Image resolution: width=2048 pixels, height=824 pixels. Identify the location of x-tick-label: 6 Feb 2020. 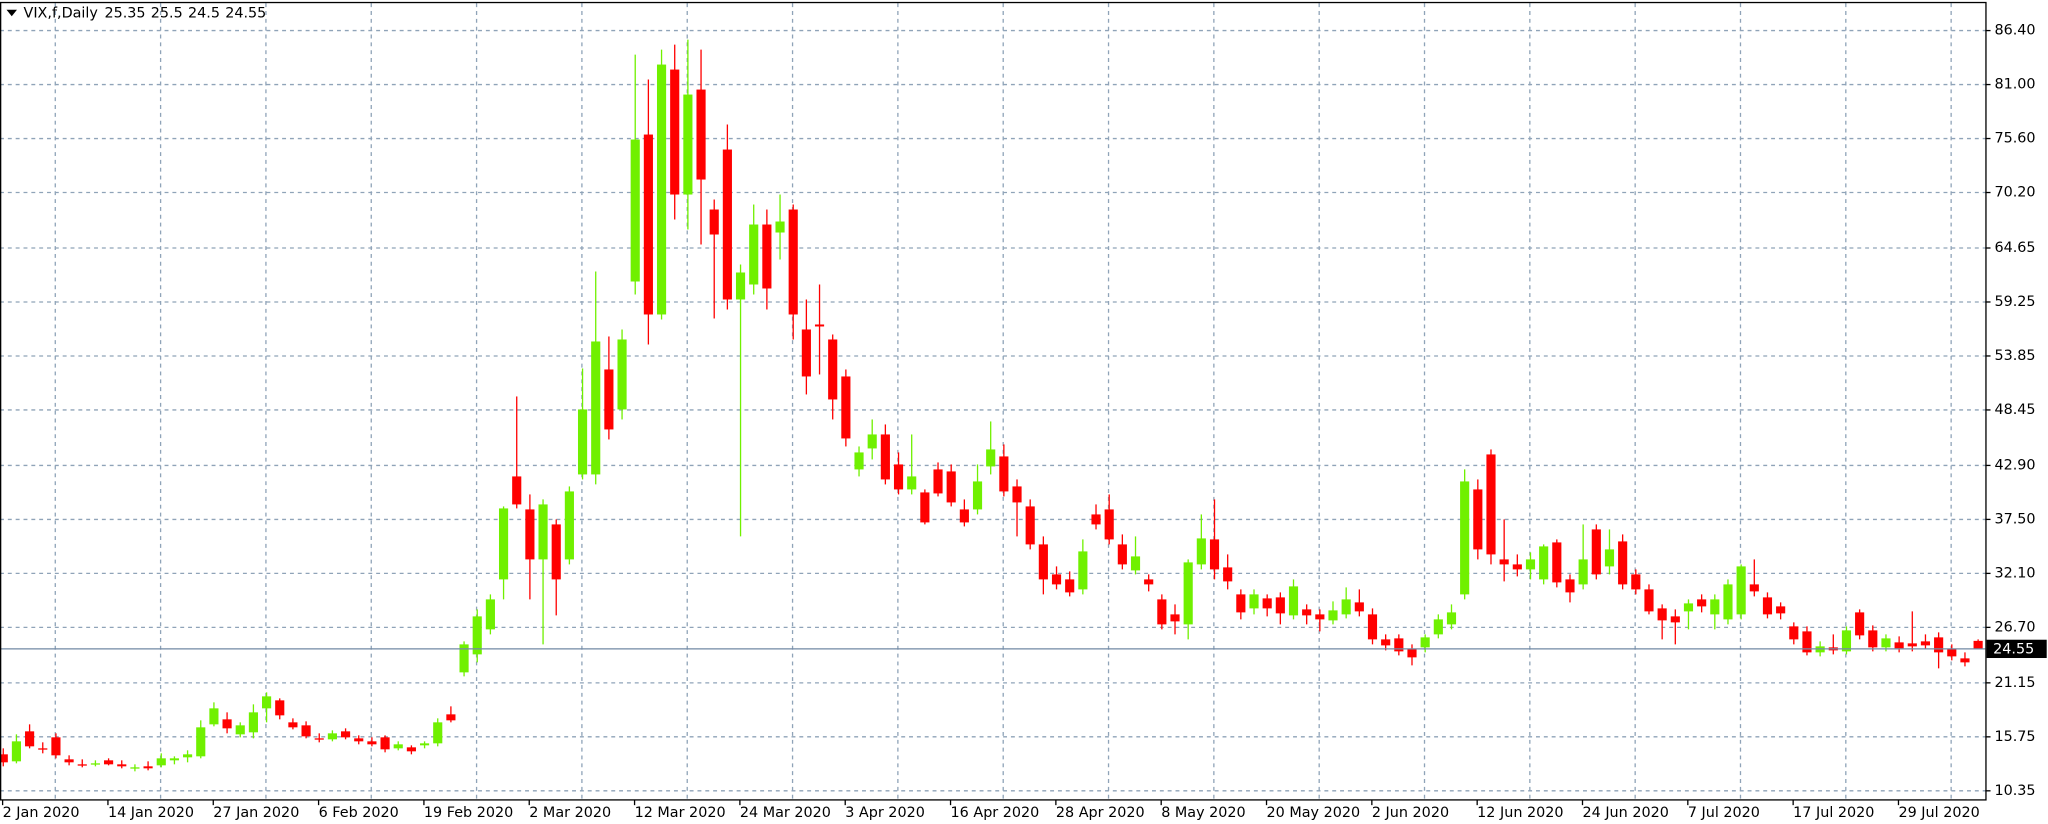
(359, 813).